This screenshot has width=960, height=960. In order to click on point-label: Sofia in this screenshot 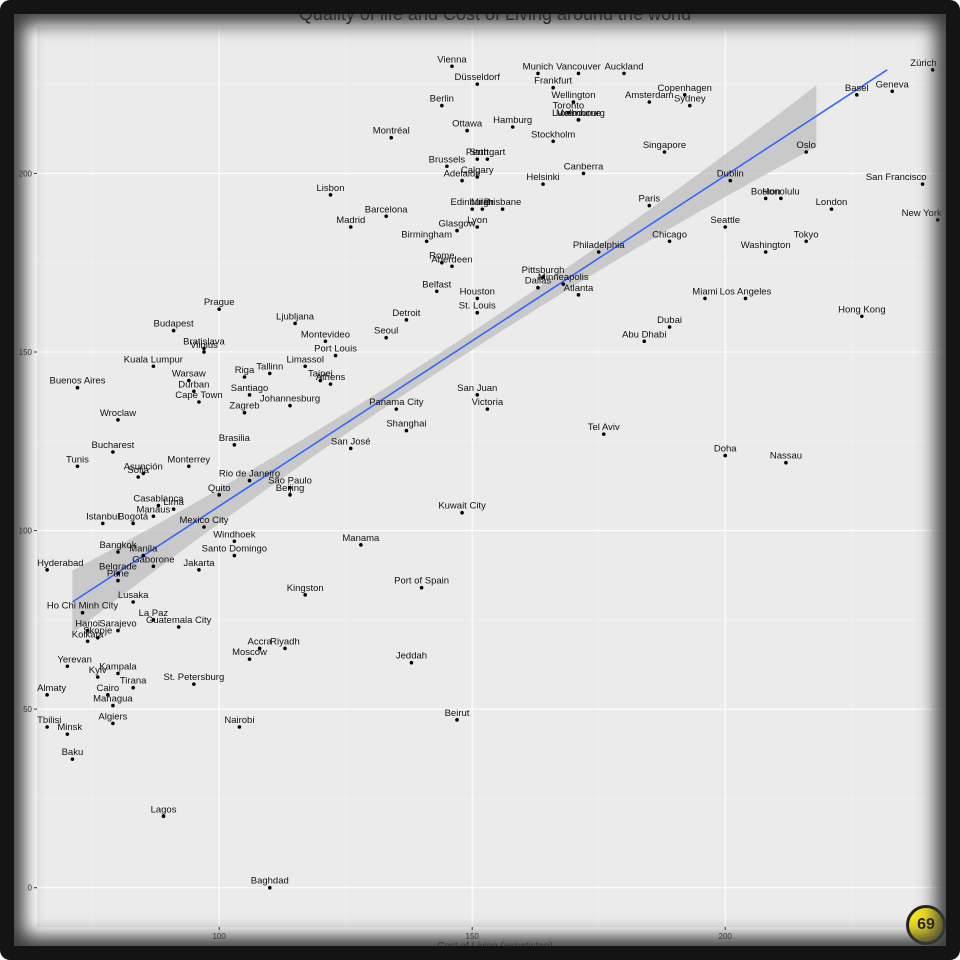, I will do `click(138, 470)`.